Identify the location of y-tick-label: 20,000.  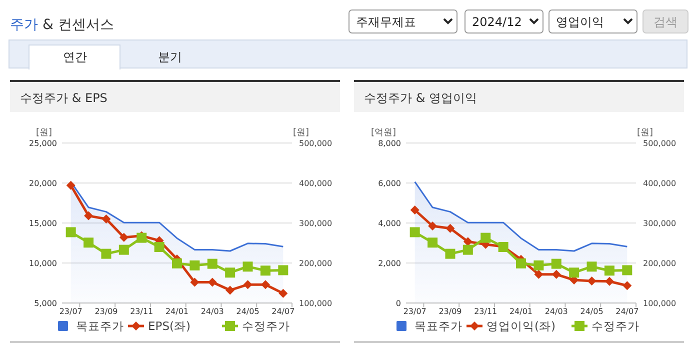
(43, 183).